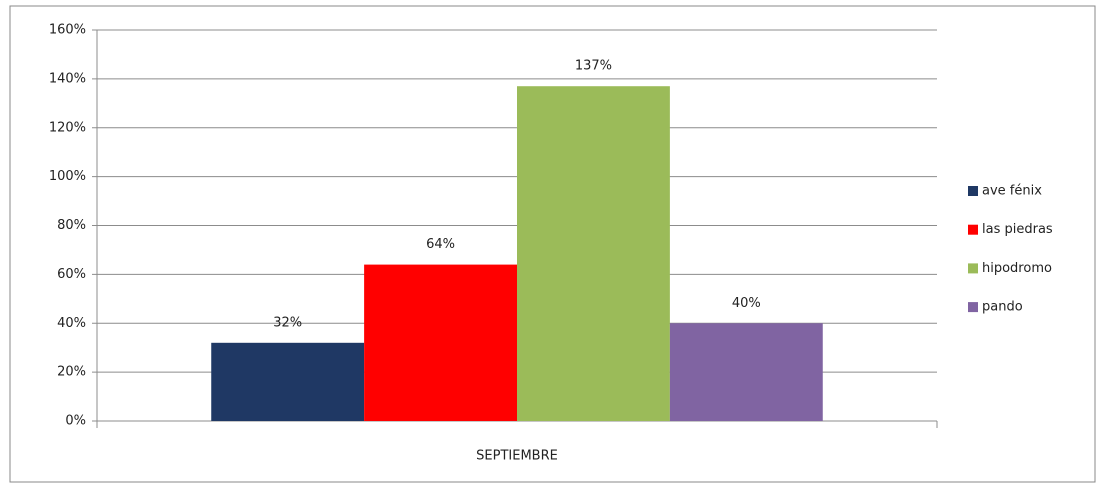 The width and height of the screenshot is (1101, 486). I want to click on data-label: 64%, so click(440, 244).